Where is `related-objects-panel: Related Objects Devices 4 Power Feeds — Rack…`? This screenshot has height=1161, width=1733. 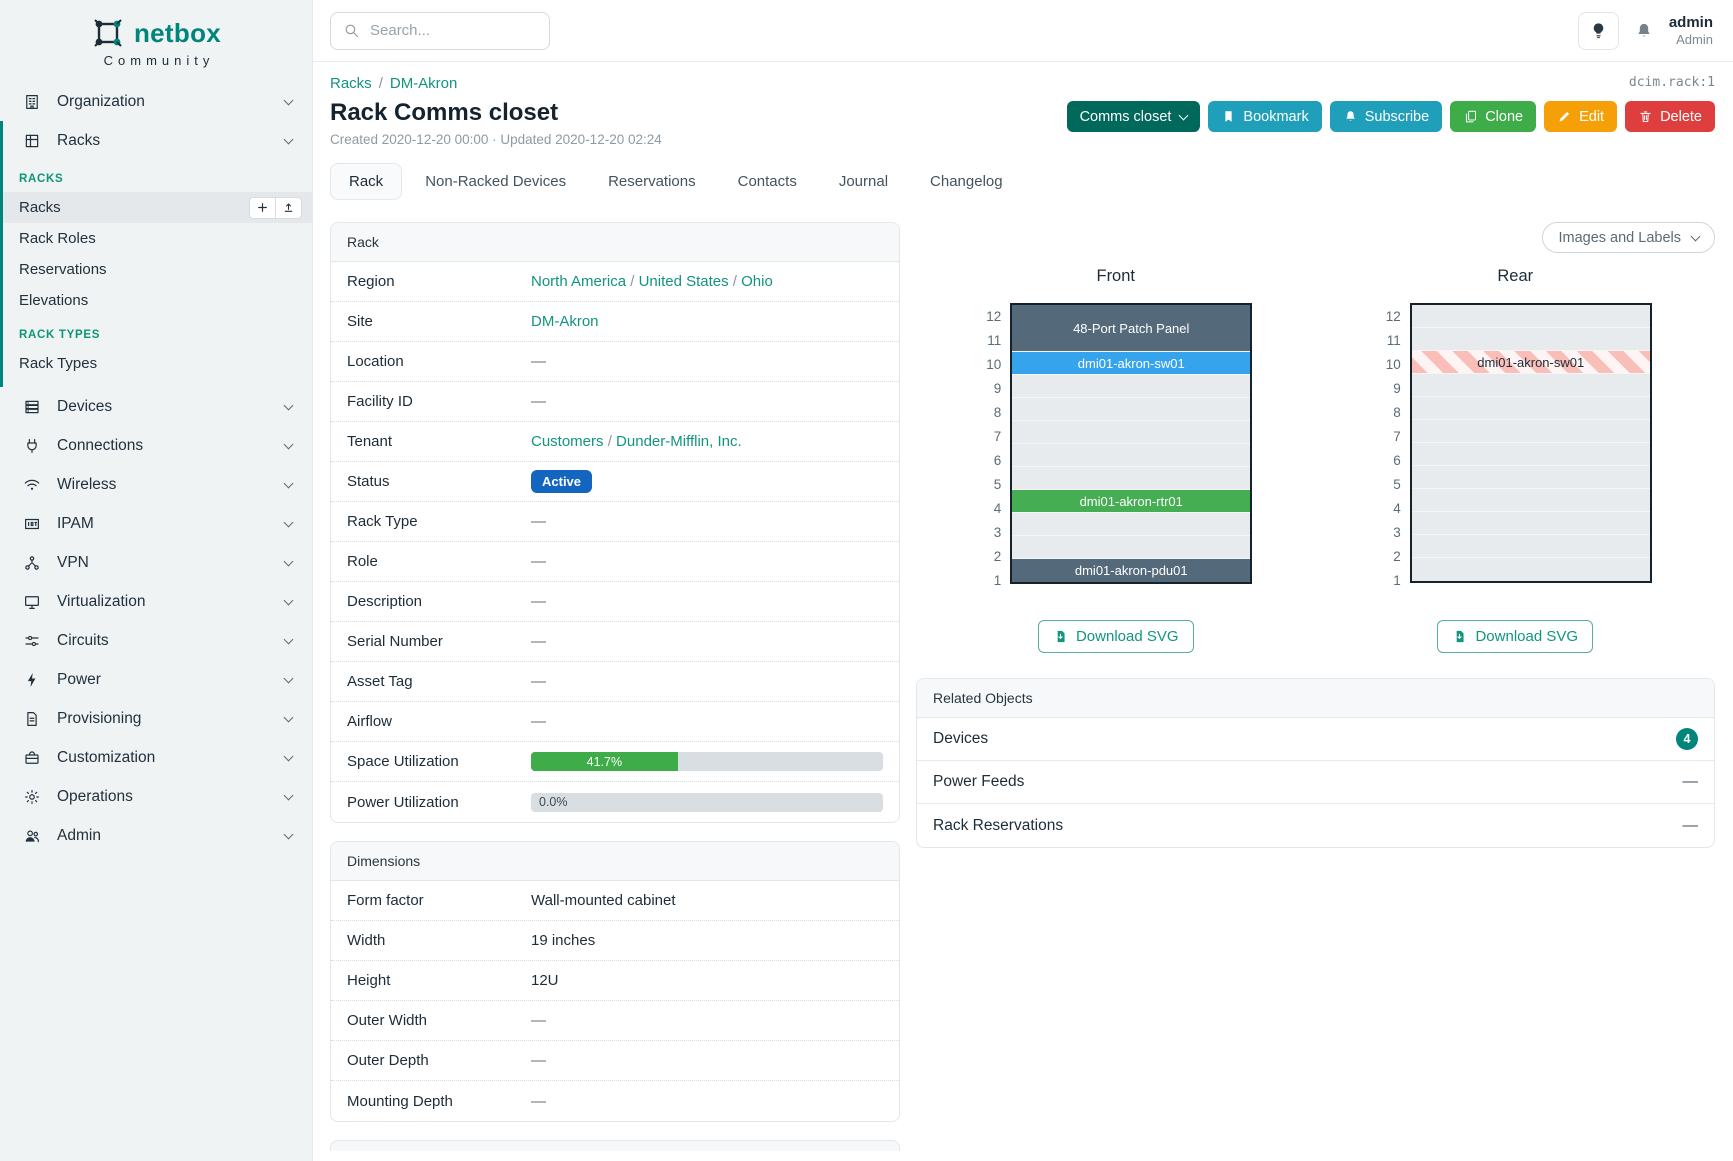 related-objects-panel: Related Objects Devices 4 Power Feeds — Rack… is located at coordinates (1315, 763).